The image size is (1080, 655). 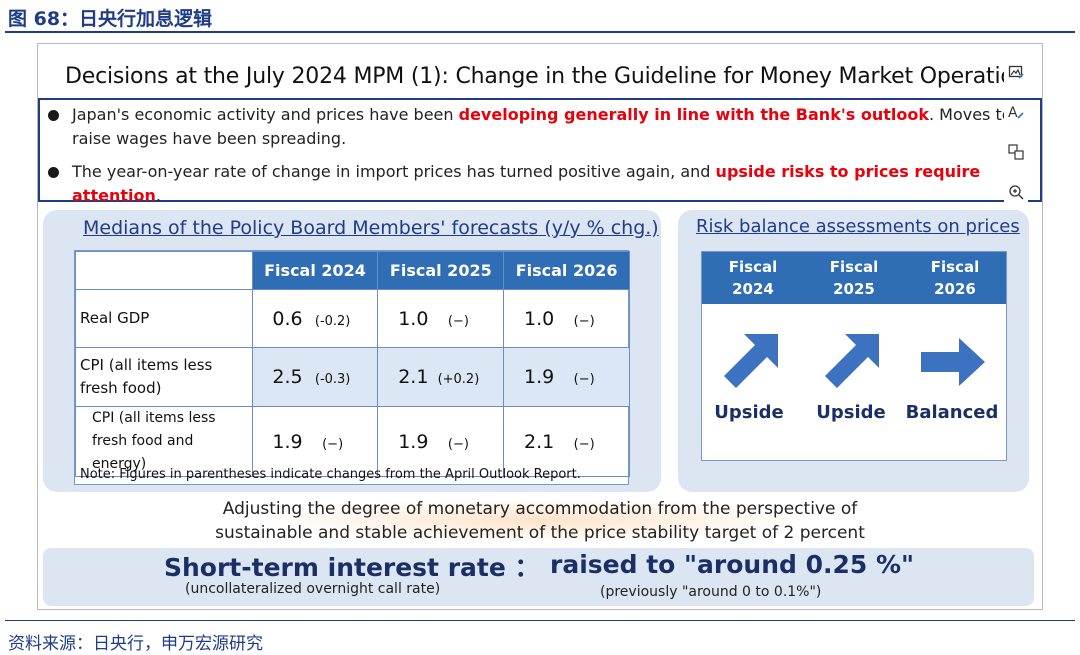 I want to click on cell-change: (-0.3), so click(x=332, y=379).